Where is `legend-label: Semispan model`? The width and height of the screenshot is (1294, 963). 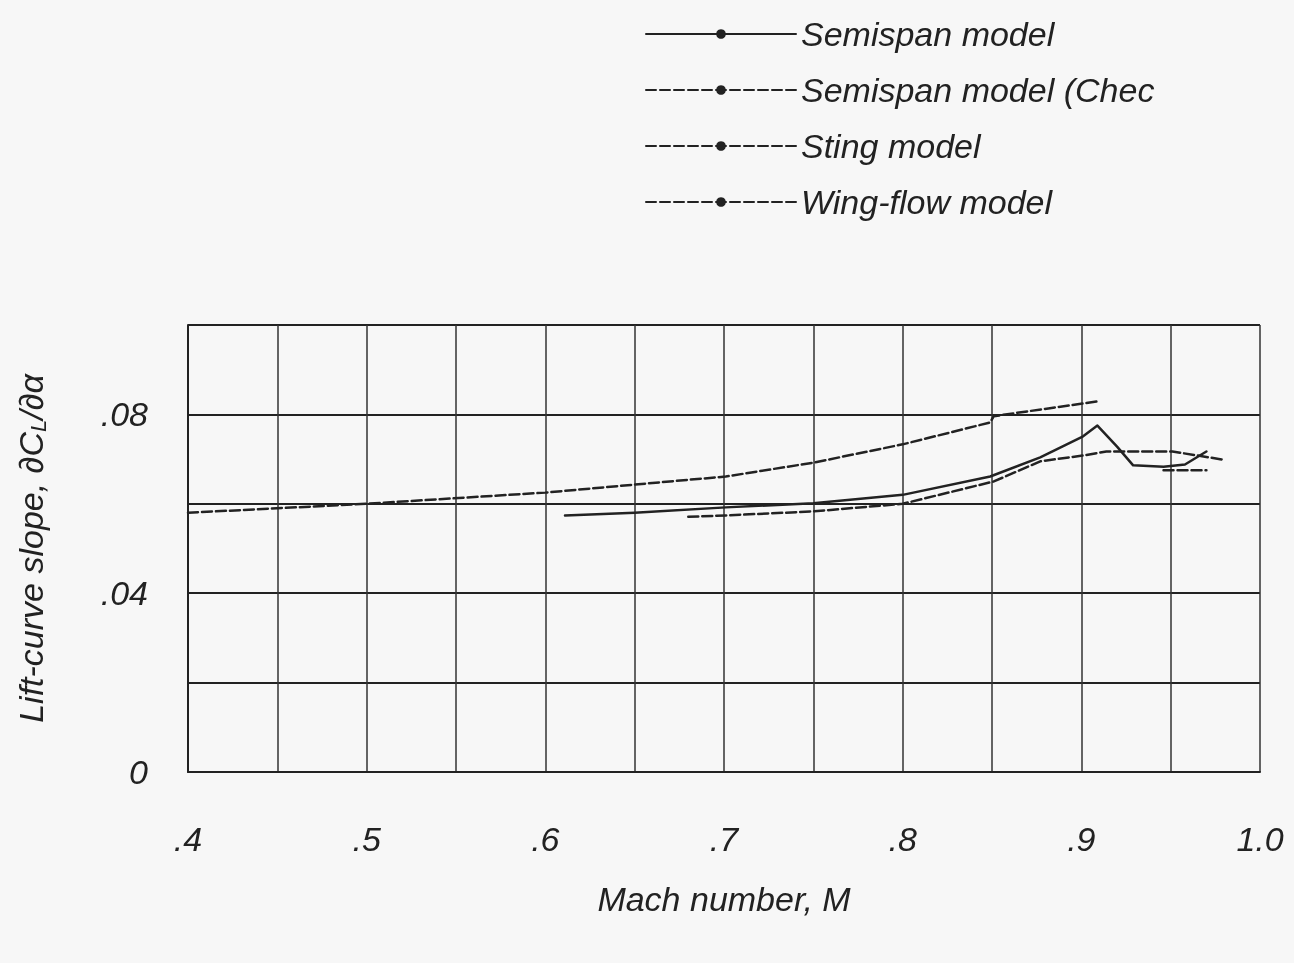 legend-label: Semispan model is located at coordinates (928, 34).